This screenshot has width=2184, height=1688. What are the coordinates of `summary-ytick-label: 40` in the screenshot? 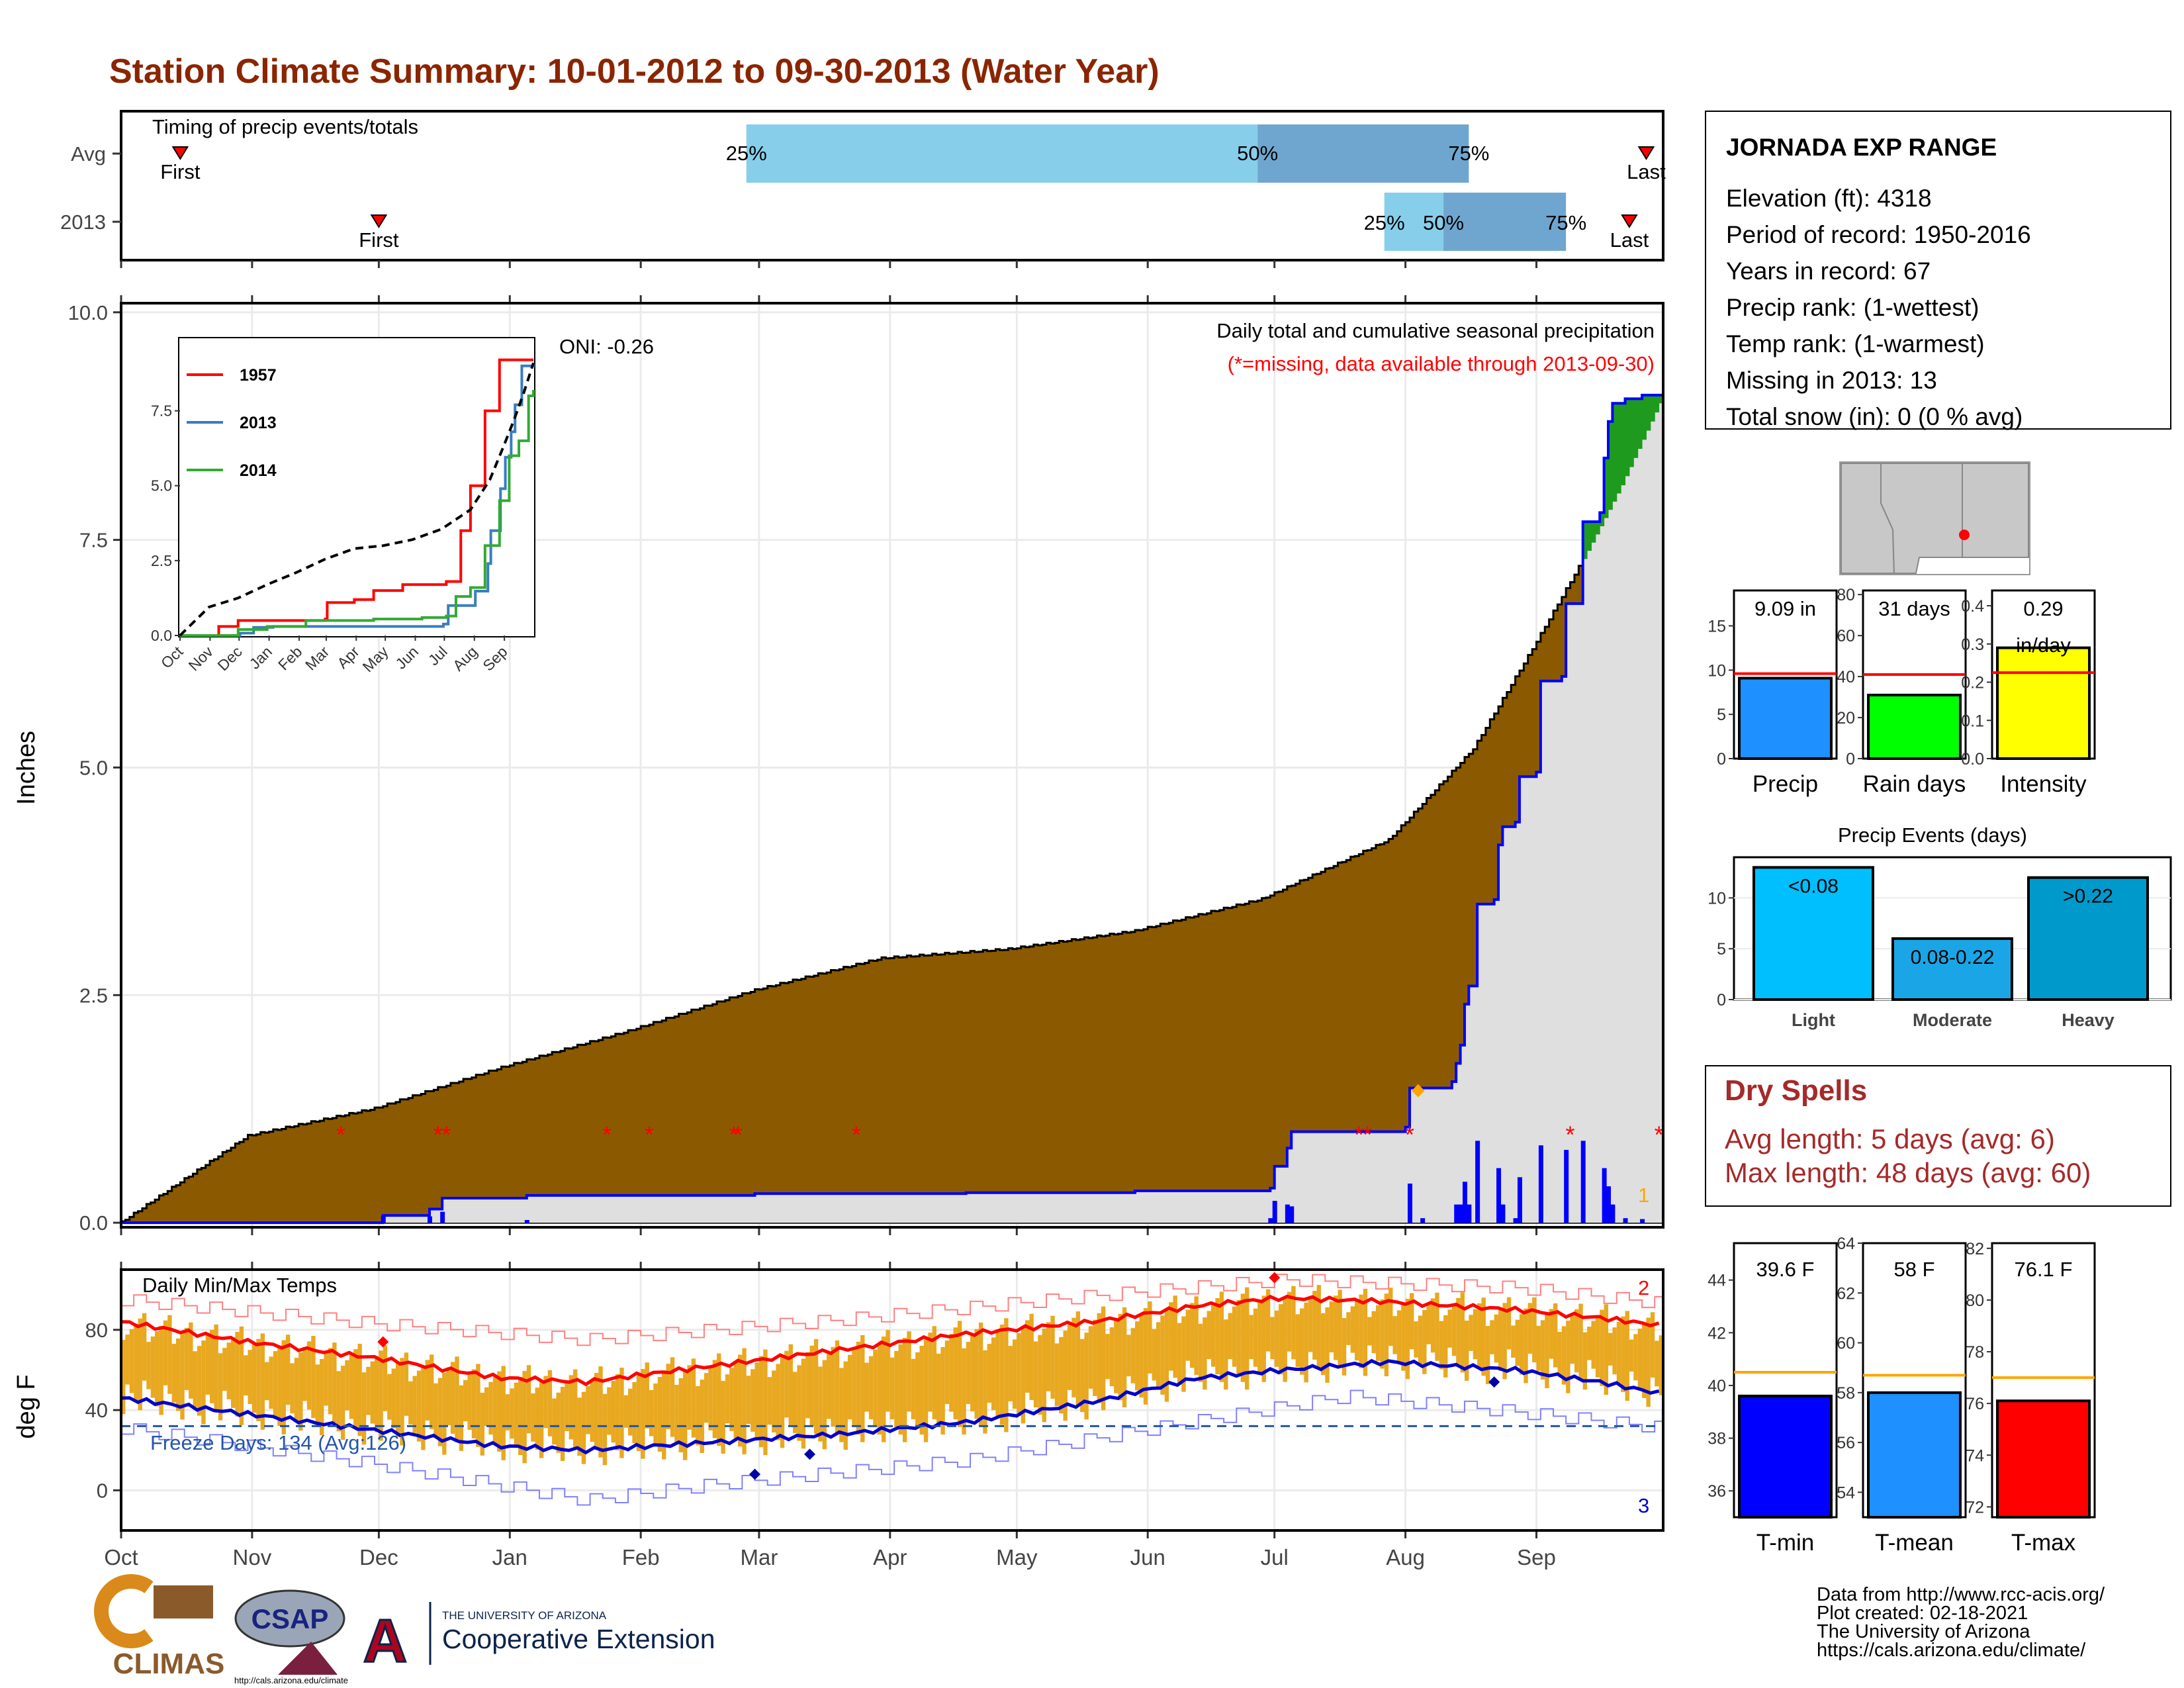 It's located at (1846, 677).